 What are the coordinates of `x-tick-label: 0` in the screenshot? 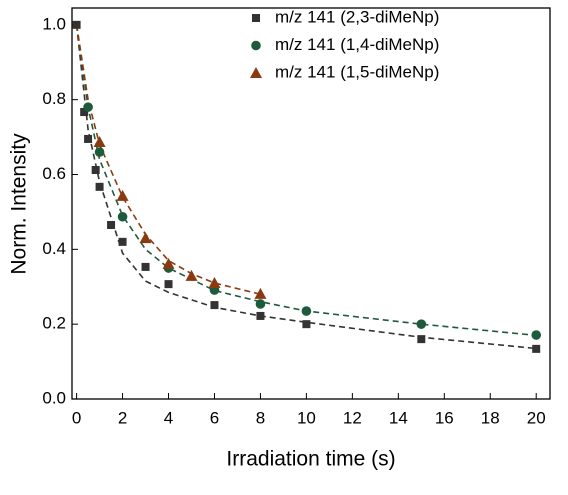 It's located at (76, 417).